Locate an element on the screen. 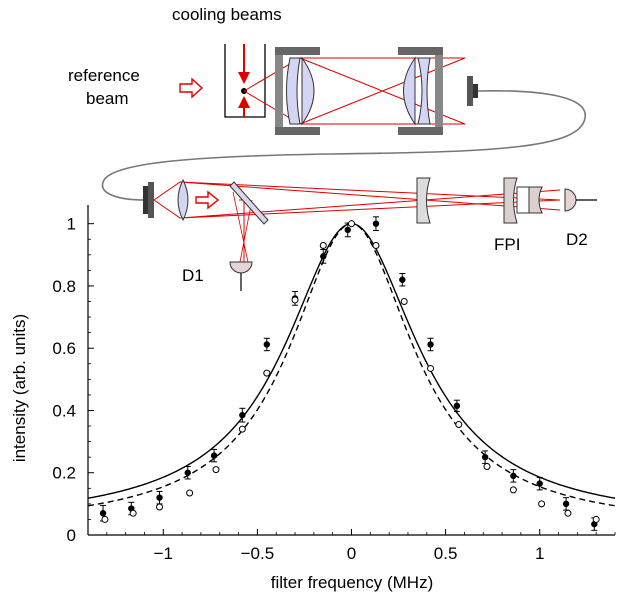 This screenshot has width=618, height=597. detector-d1 is located at coordinates (241, 267).